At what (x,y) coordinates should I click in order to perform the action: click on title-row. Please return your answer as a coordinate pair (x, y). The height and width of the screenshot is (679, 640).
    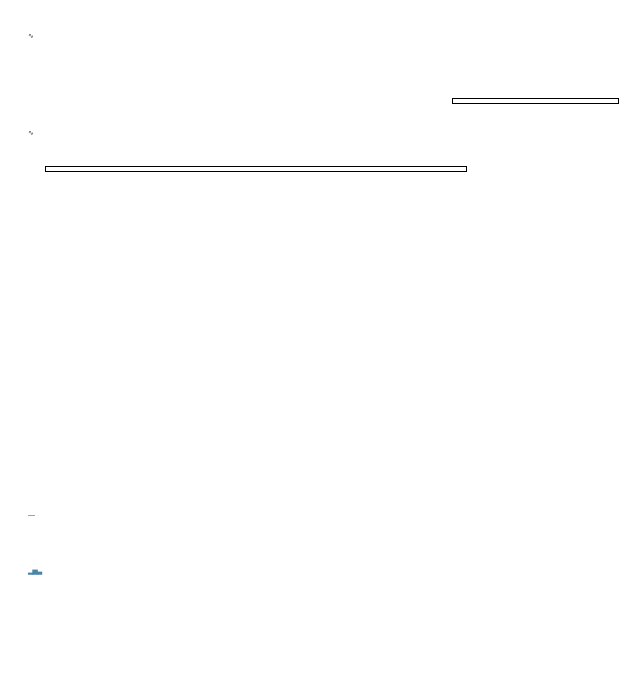
    Looking at the image, I should click on (32, 12).